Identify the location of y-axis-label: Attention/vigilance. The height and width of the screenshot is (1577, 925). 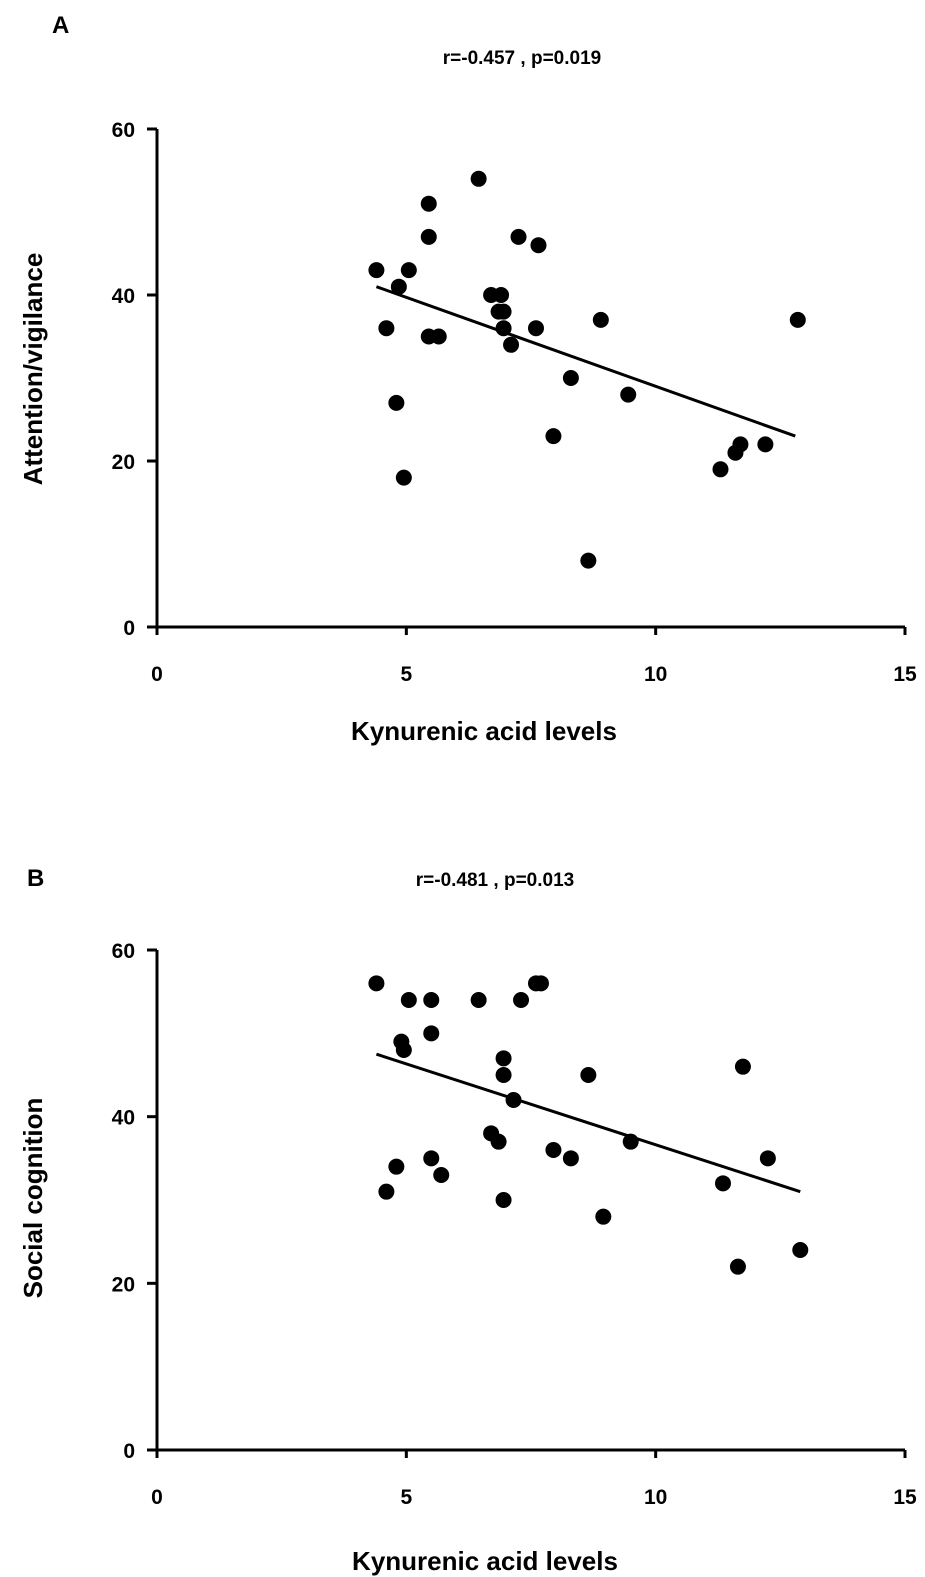
(33, 369).